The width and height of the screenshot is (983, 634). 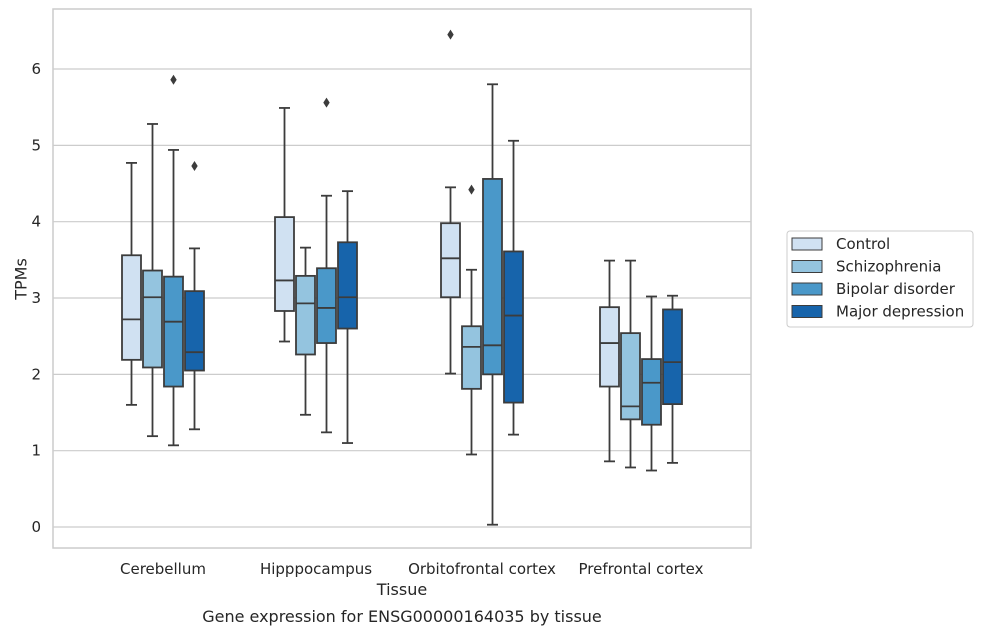 What do you see at coordinates (482, 569) in the screenshot?
I see `x-tick-label: Orbitofrontal cortex` at bounding box center [482, 569].